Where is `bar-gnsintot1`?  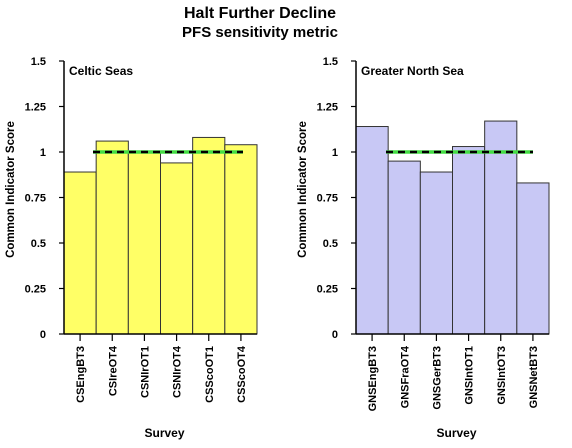
bar-gnsintot1 is located at coordinates (469, 240).